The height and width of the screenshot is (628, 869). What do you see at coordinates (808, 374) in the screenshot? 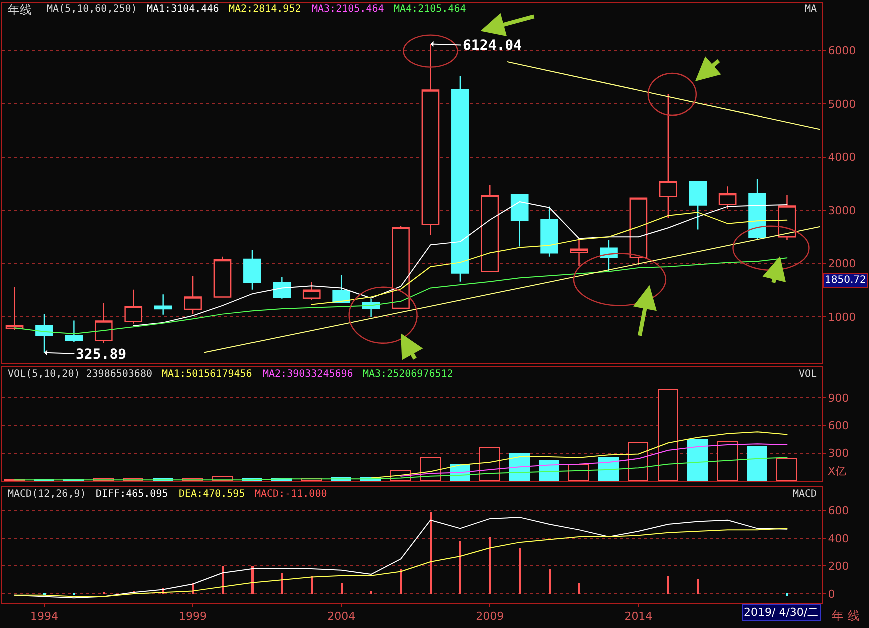
I see `annotation: VOL` at bounding box center [808, 374].